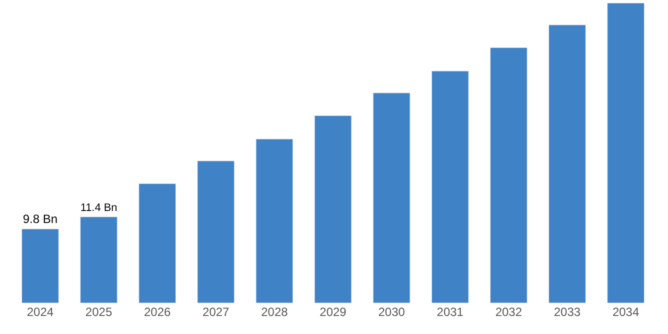 This screenshot has height=334, width=668. I want to click on data-label: 9.8 Bn, so click(40, 219).